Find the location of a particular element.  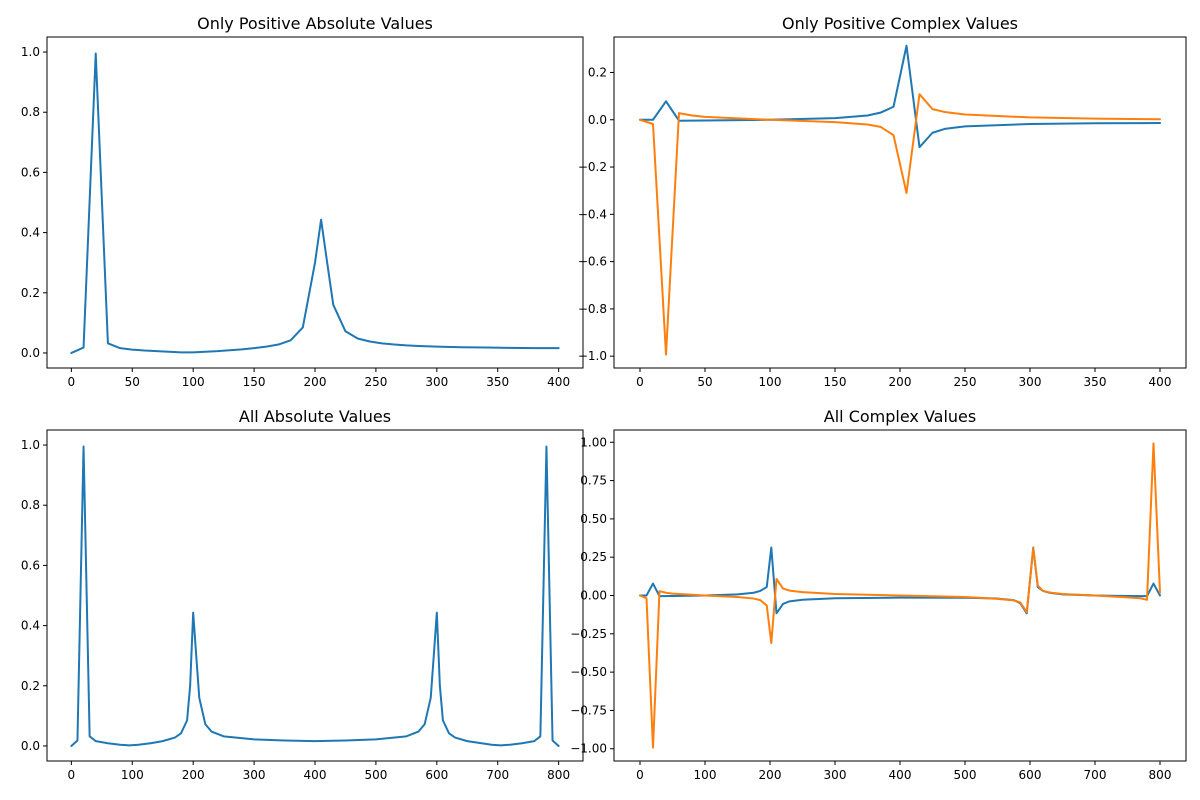

y-tick-label: −0.75 is located at coordinates (588, 710).